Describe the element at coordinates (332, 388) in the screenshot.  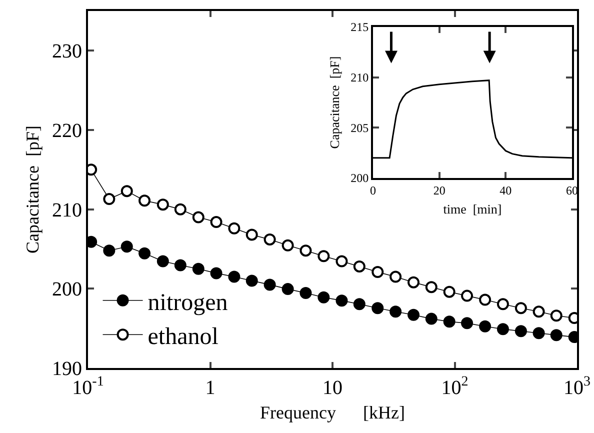
I see `x-tick-label: 10` at that location.